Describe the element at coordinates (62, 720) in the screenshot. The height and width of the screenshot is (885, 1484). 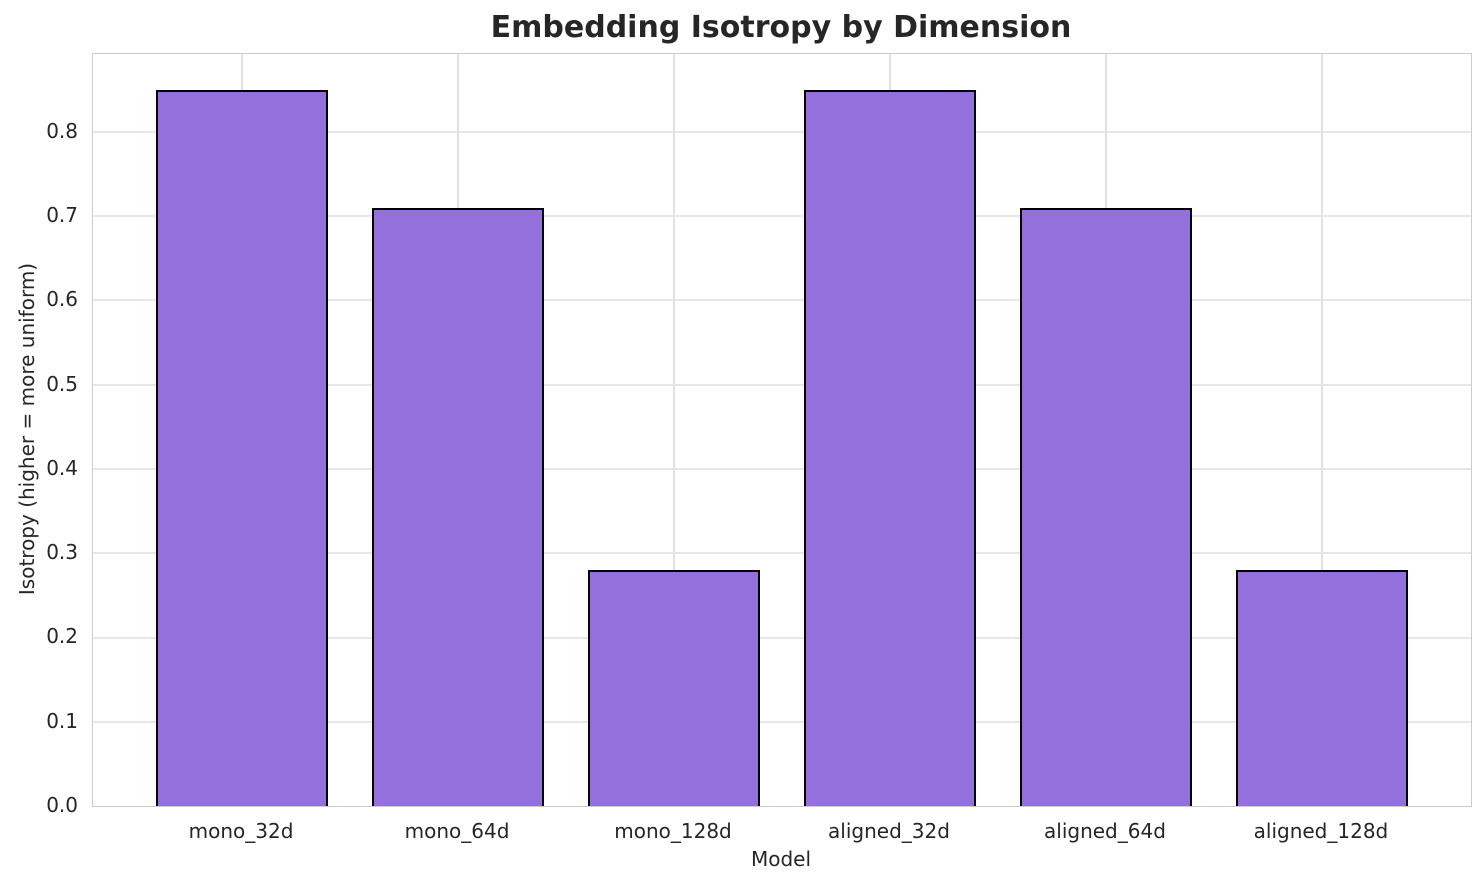
I see `y-tick-label: 0.1` at that location.